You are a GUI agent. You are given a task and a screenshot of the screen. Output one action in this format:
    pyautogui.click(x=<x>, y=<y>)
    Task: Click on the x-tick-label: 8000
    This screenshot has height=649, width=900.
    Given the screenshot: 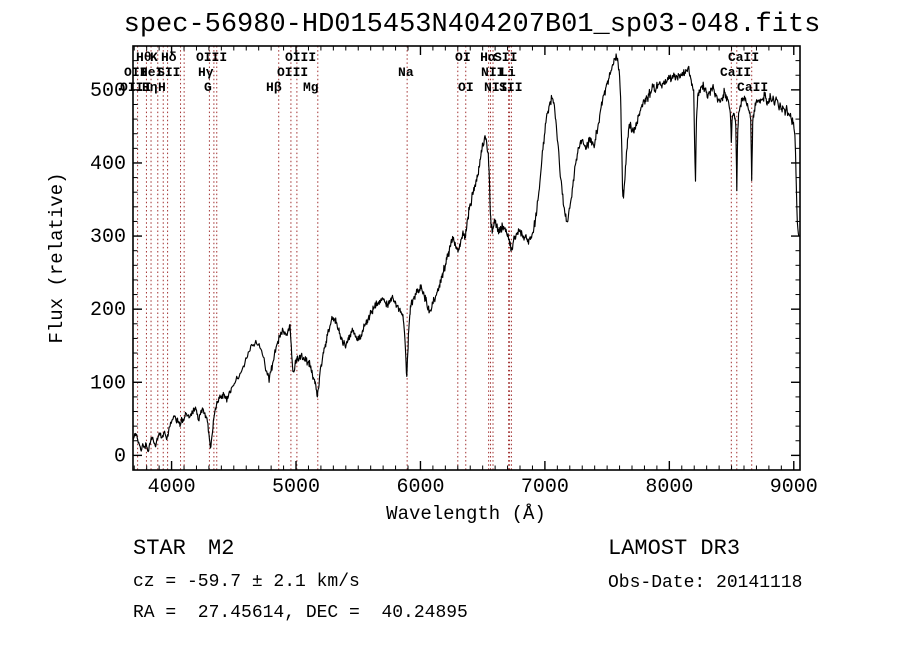 What is the action you would take?
    pyautogui.click(x=669, y=487)
    